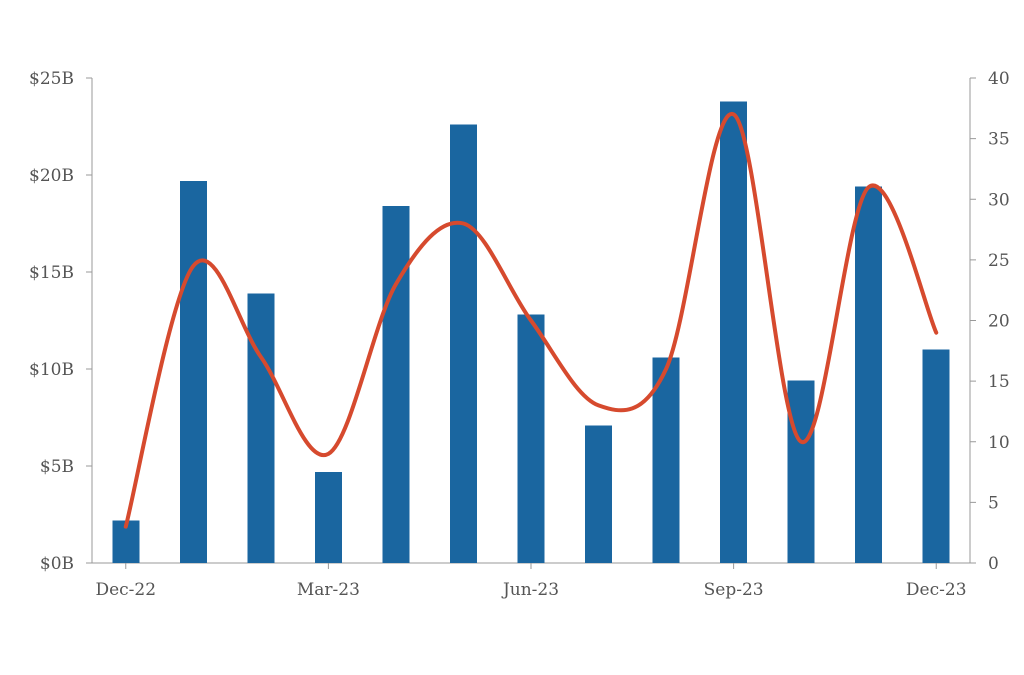 This screenshot has height=675, width=1024. Describe the element at coordinates (125, 590) in the screenshot. I see `x-tick-label: Dec-22` at that location.